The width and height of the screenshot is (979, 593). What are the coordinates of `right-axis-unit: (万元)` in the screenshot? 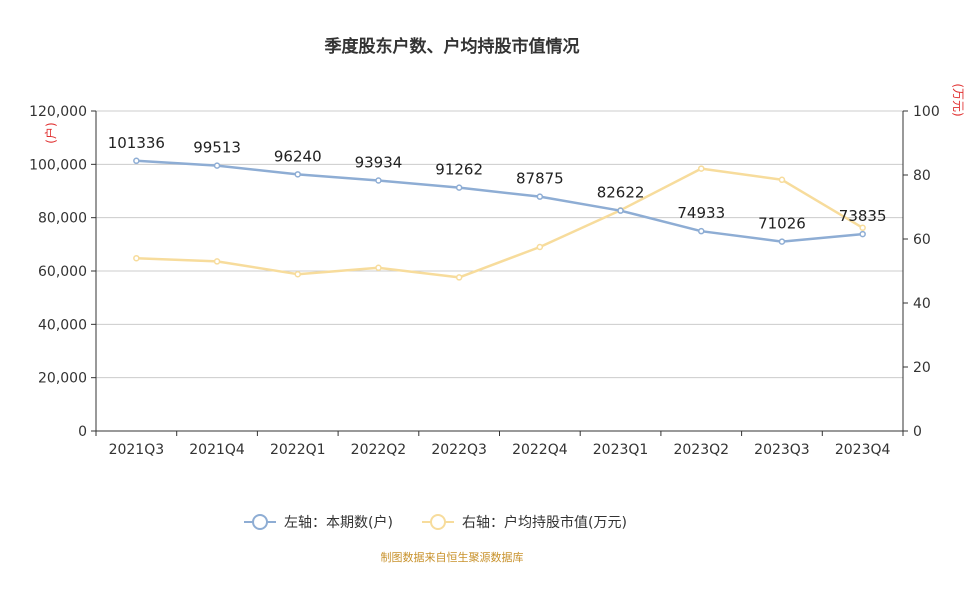 It's located at (958, 99).